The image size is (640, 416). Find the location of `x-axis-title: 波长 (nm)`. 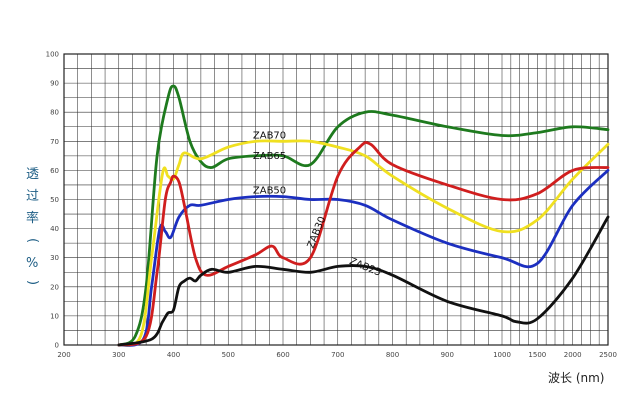

x-axis-title: 波长 (nm) is located at coordinates (576, 378).